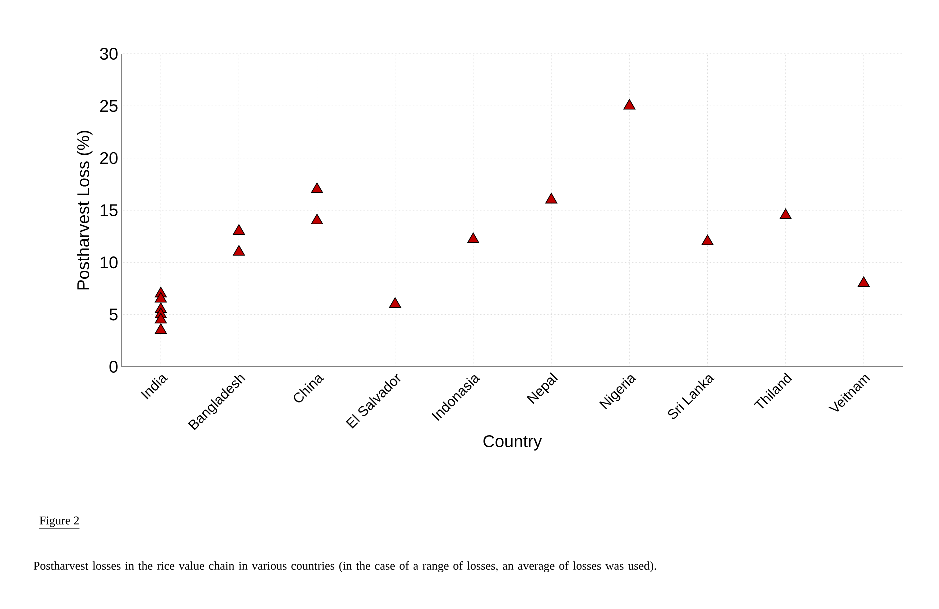  Describe the element at coordinates (345, 567) in the screenshot. I see `text: Postharvest losses in the rice value chain in various countries (in the case of a range of losses, an average of losses was used).` at that location.